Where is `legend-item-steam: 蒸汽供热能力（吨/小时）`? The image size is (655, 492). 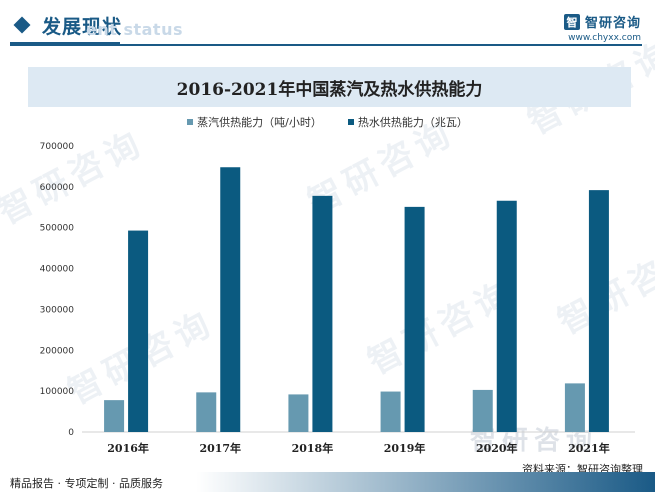 legend-item-steam: 蒸汽供热能力（吨/小时） is located at coordinates (254, 122).